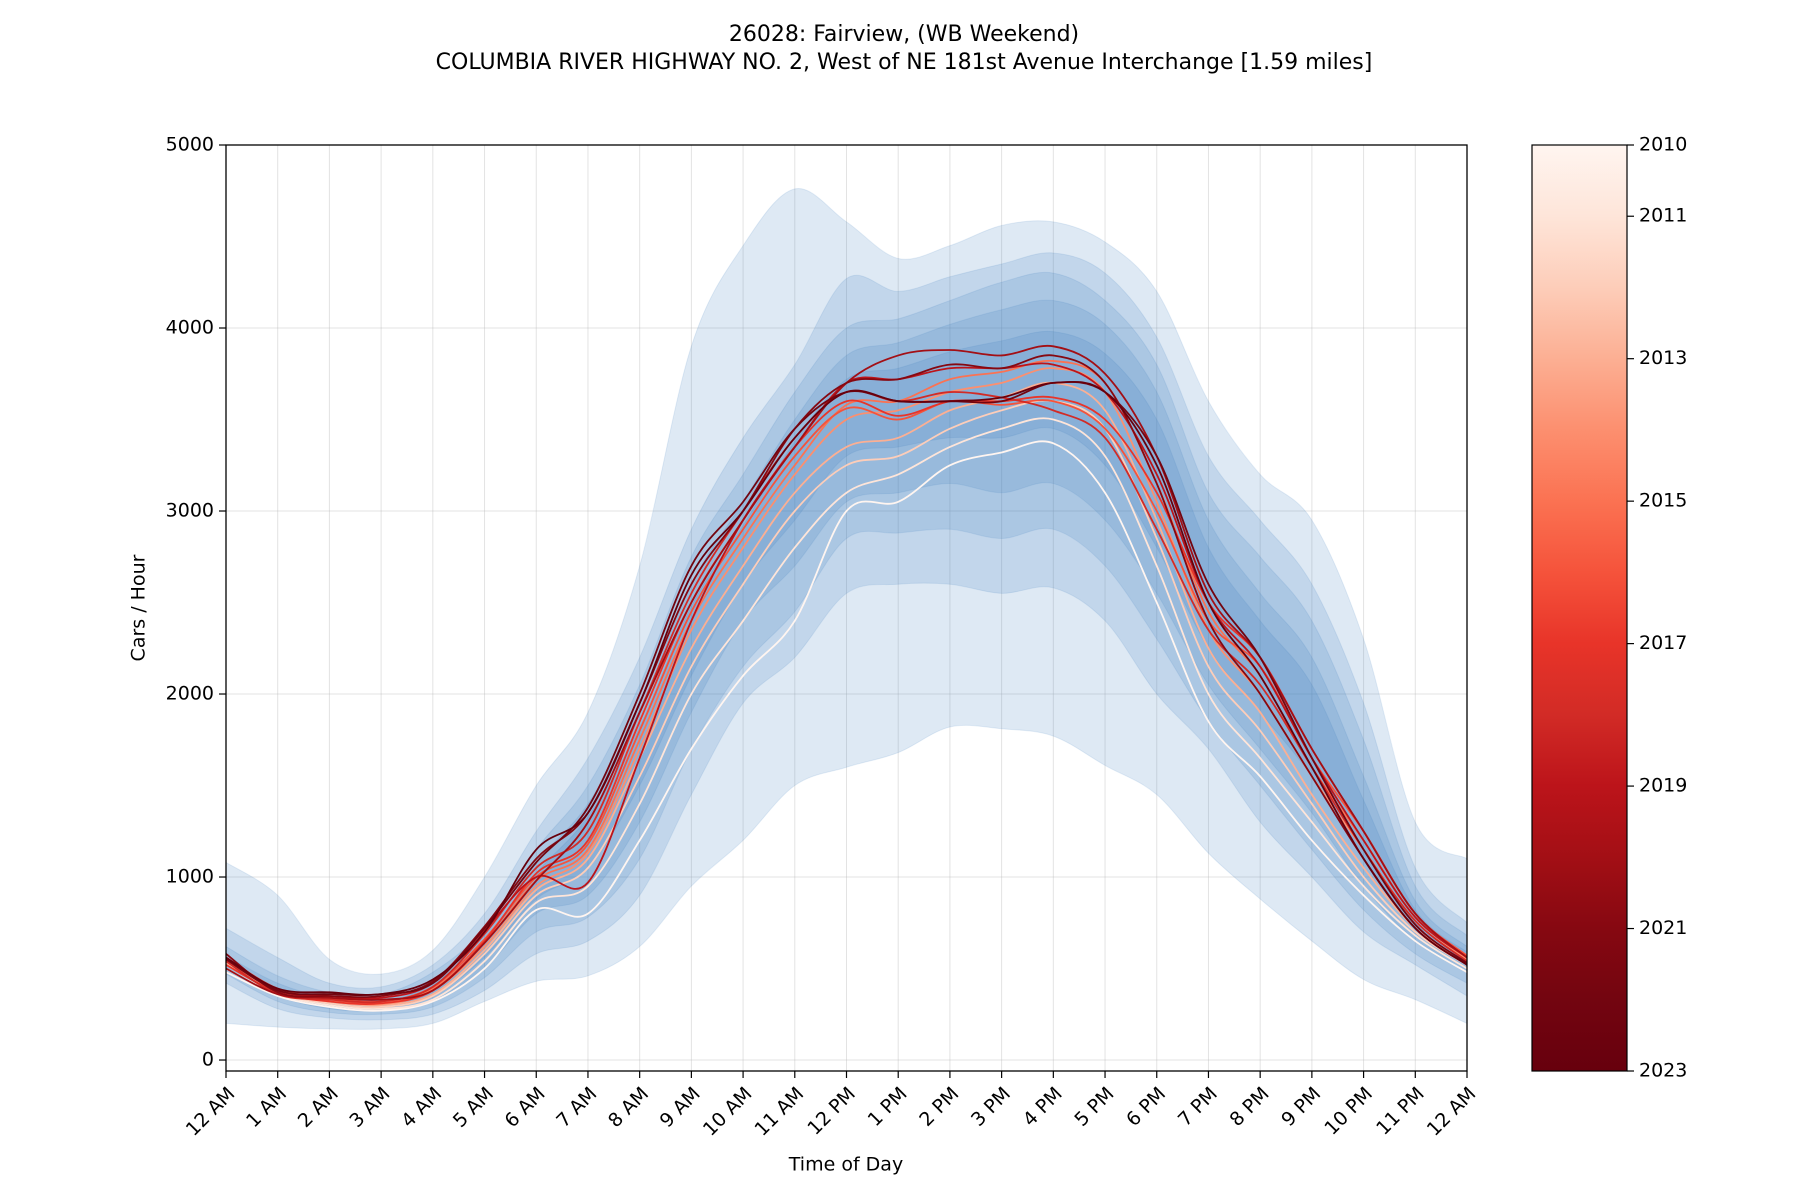  Describe the element at coordinates (208, 1060) in the screenshot. I see `y-tick-label: 0` at that location.